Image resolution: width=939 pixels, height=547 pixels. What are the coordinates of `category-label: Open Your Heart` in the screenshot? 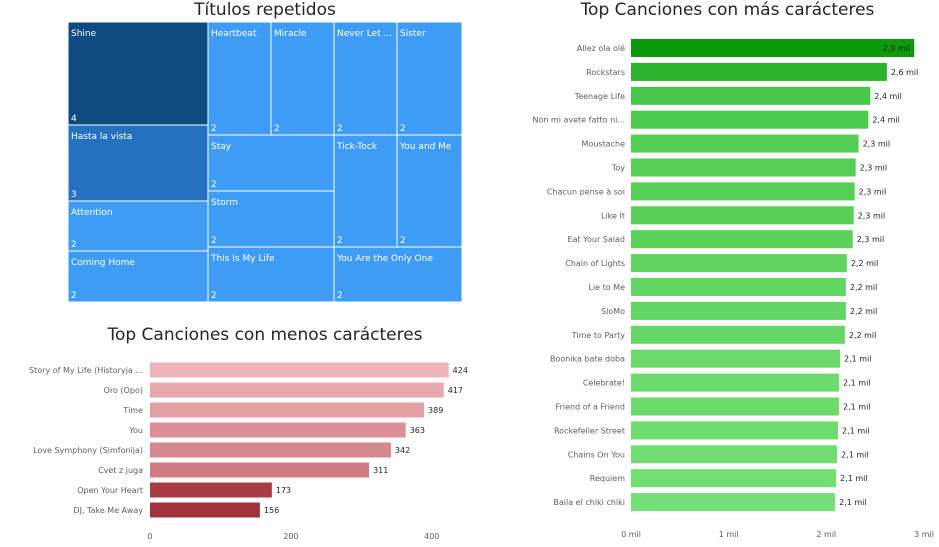 It's located at (110, 490).